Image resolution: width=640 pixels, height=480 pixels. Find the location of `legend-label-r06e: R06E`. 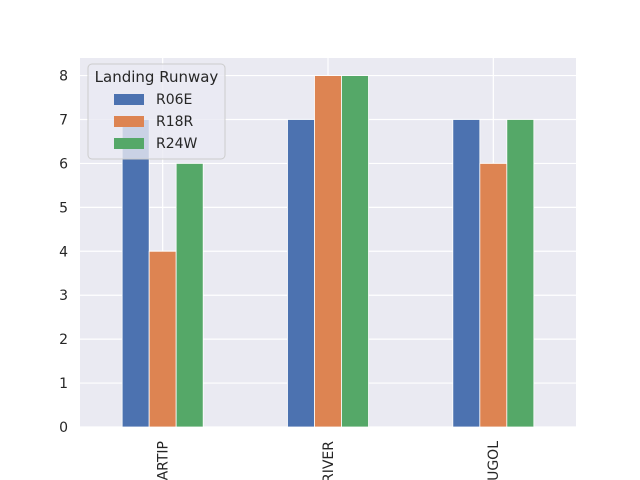

legend-label-r06e: R06E is located at coordinates (174, 100).